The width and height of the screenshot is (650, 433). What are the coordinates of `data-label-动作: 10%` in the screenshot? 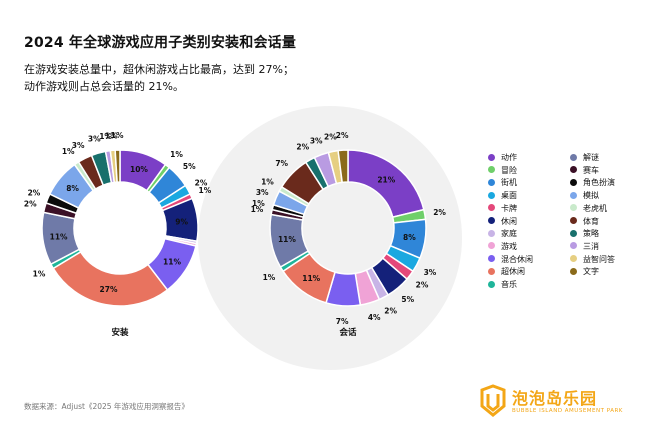 It's located at (139, 169).